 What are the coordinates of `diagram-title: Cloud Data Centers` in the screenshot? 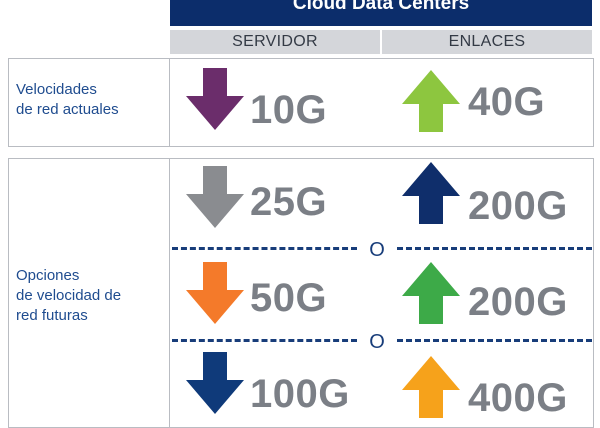 It's located at (381, 13).